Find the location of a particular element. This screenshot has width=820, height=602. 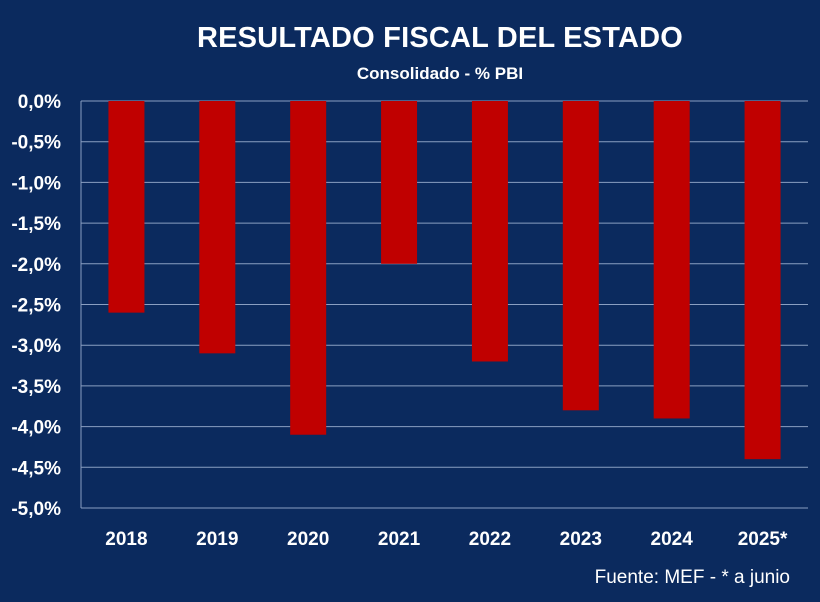

y-tick-label: -5,0% is located at coordinates (36, 509).